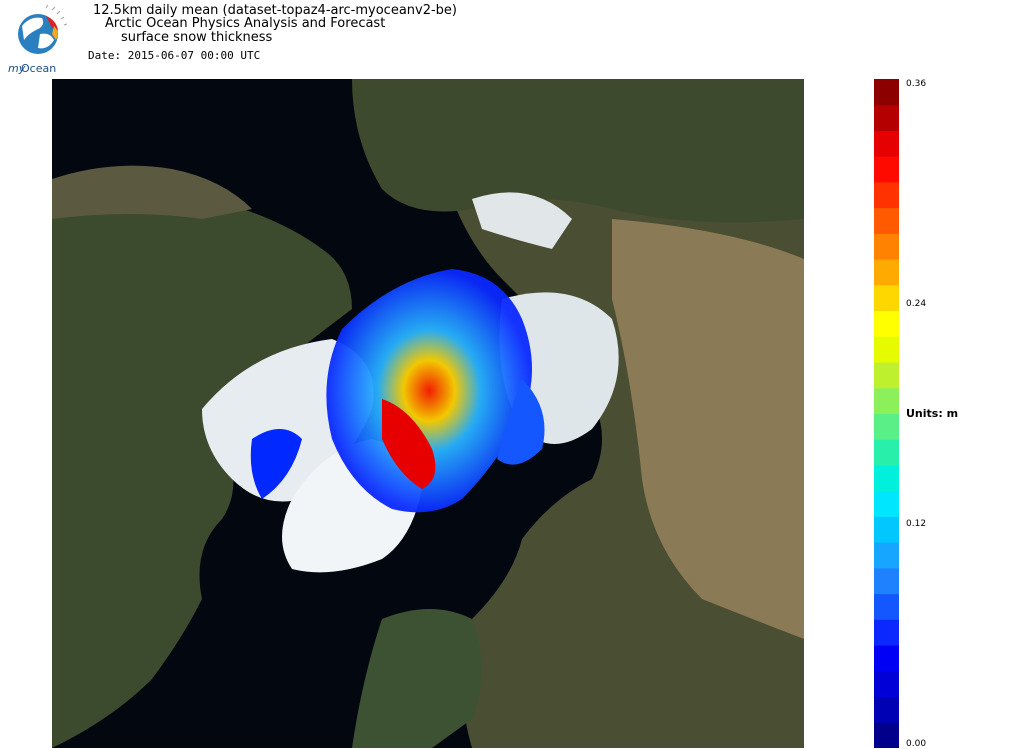 The width and height of the screenshot is (1024, 749). I want to click on logo-arc-ticks, so click(56, 15).